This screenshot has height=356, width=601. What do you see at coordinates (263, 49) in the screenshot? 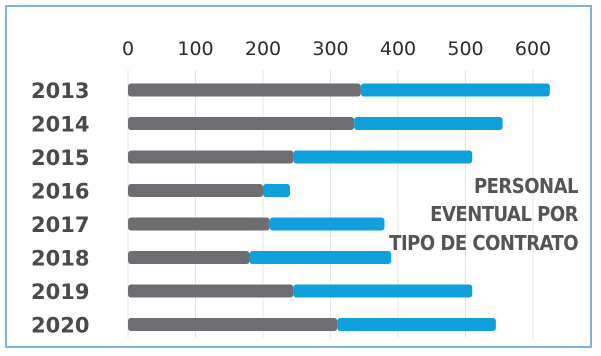
I see `x-tick-label: 200` at bounding box center [263, 49].